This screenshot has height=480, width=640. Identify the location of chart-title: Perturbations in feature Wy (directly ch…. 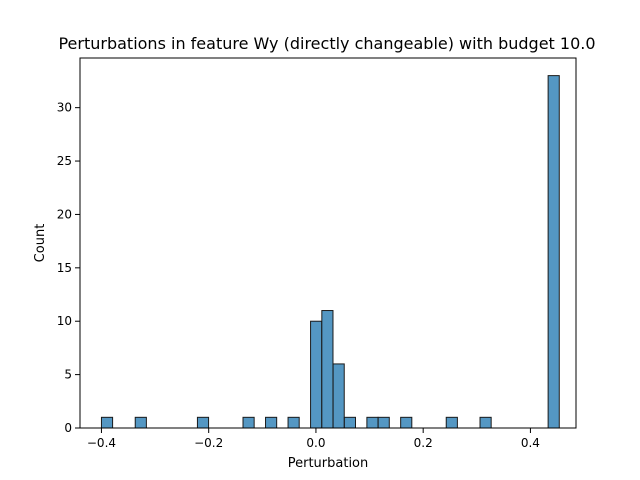
(326, 43).